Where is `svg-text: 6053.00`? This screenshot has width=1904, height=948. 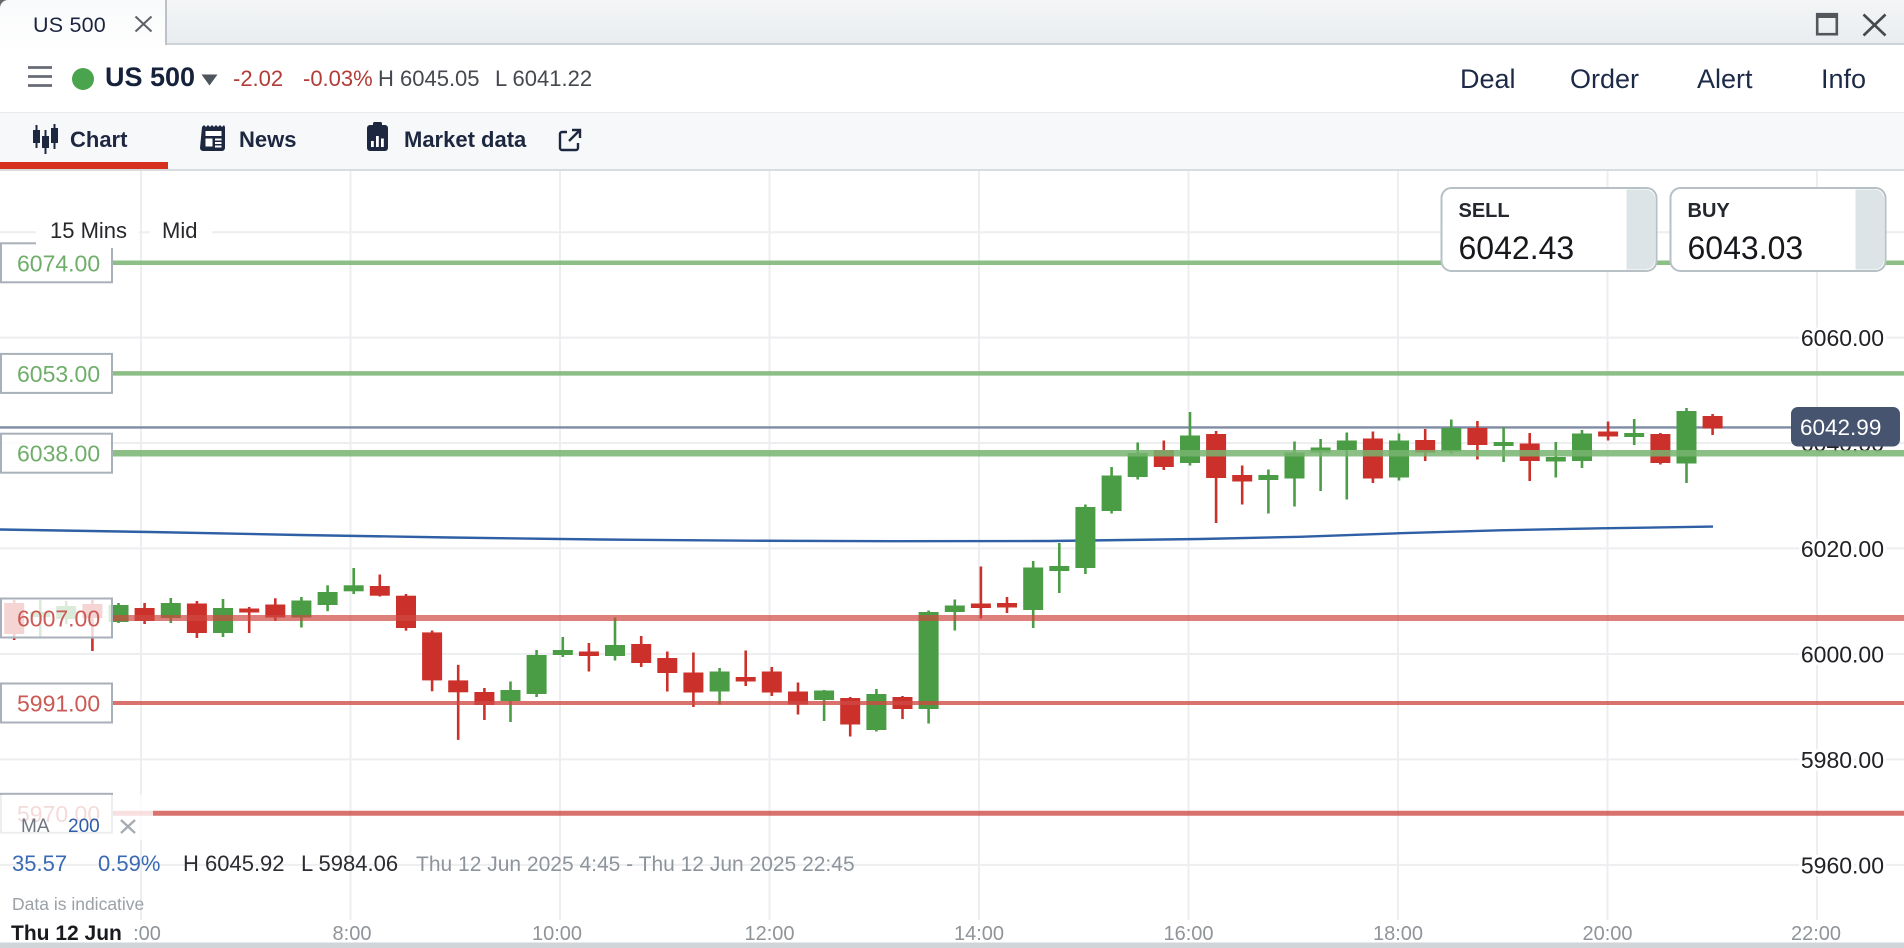 svg-text: 6053.00 is located at coordinates (58, 374).